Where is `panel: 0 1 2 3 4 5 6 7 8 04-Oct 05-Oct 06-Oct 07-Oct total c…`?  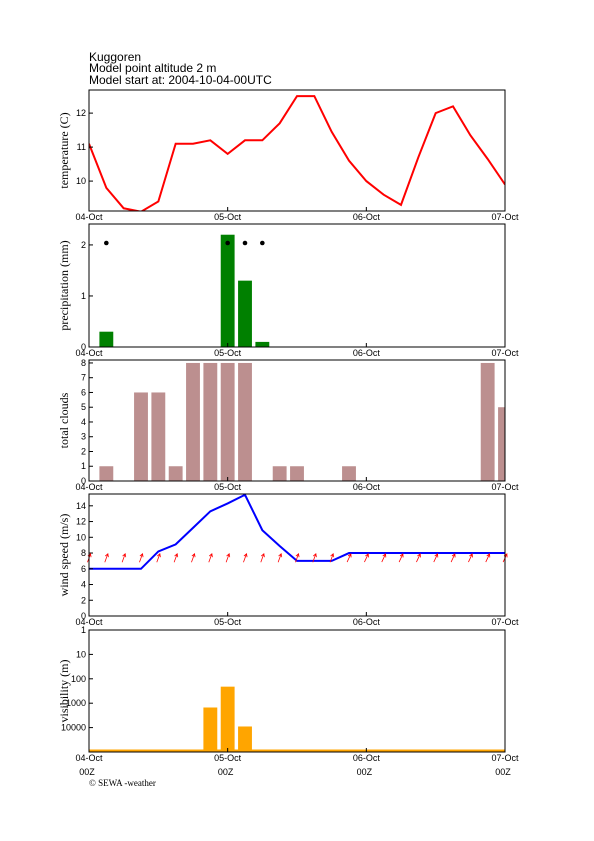
panel: 0 1 2 3 4 5 6 7 8 04-Oct 05-Oct 06-Oct 07-Oct total c… is located at coordinates (288, 425).